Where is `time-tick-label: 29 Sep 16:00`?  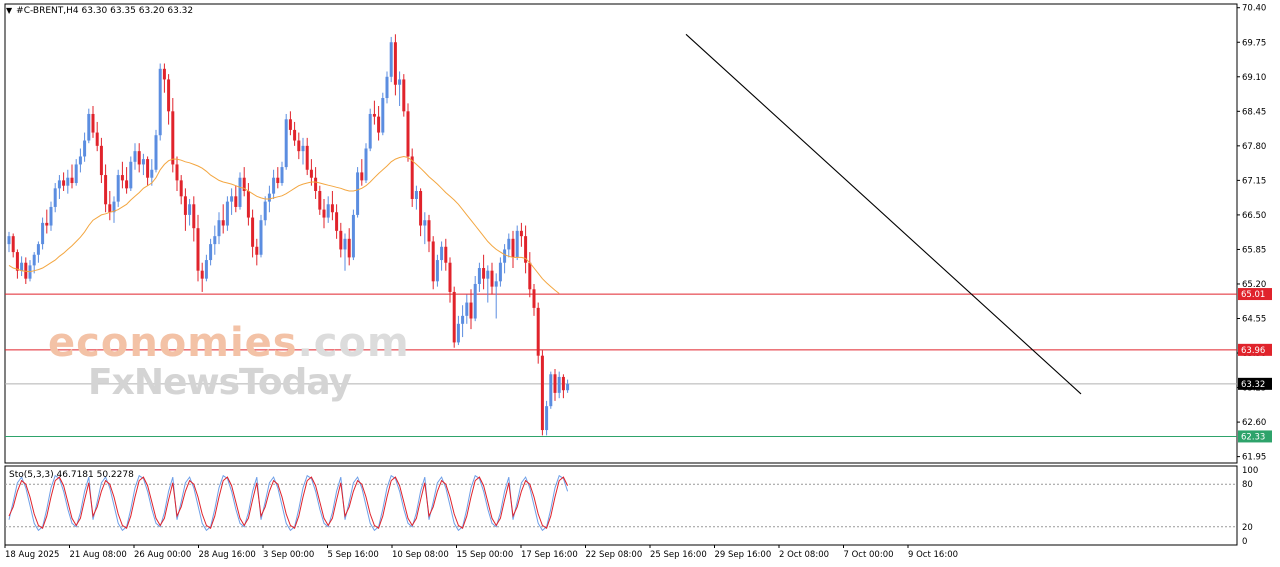 time-tick-label: 29 Sep 16:00 is located at coordinates (743, 555).